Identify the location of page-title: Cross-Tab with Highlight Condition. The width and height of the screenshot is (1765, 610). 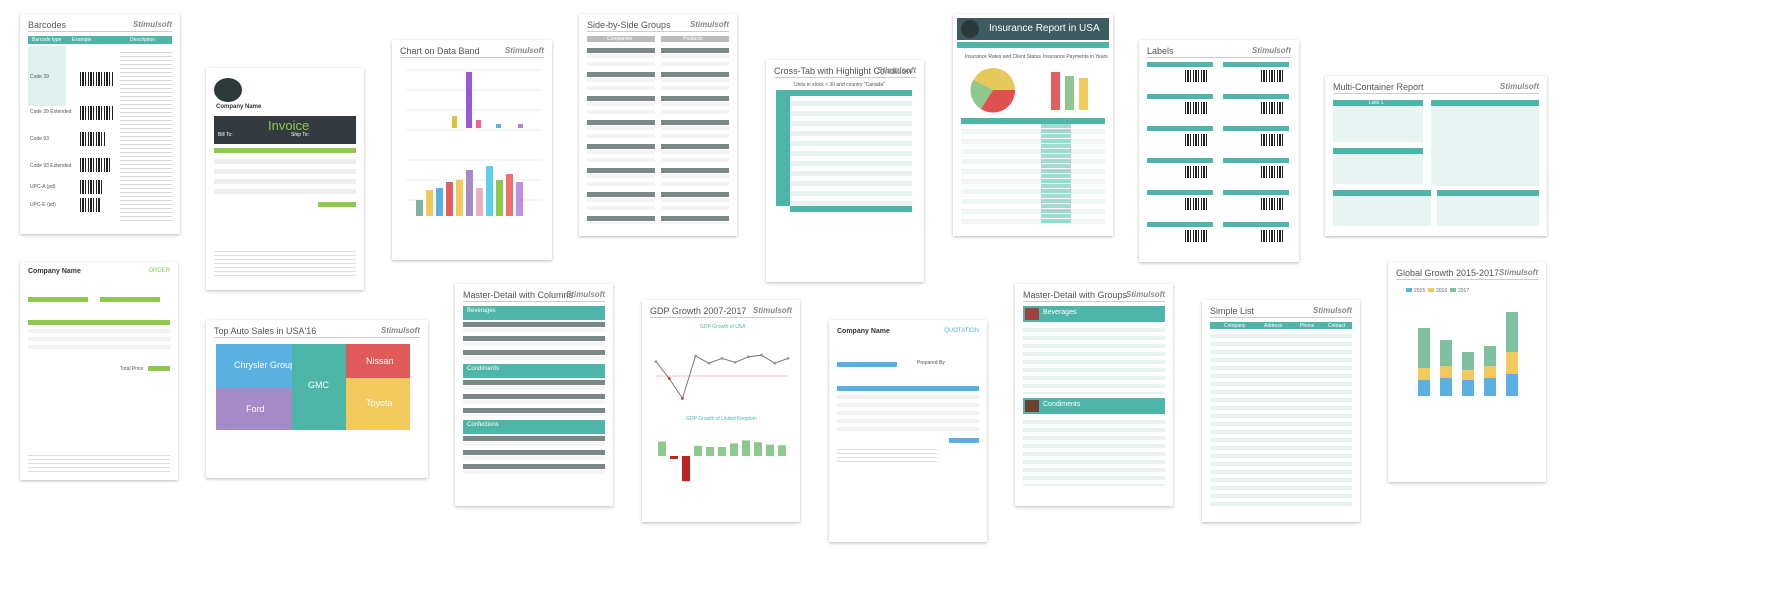
(843, 71).